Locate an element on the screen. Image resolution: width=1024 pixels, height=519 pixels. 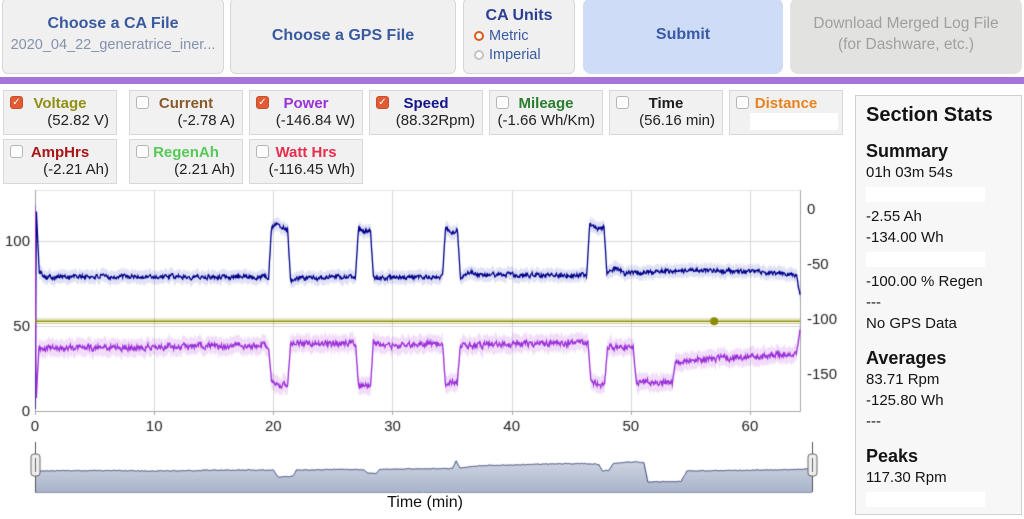
sidebar-stat-line: -125.80 Wh is located at coordinates (905, 400).